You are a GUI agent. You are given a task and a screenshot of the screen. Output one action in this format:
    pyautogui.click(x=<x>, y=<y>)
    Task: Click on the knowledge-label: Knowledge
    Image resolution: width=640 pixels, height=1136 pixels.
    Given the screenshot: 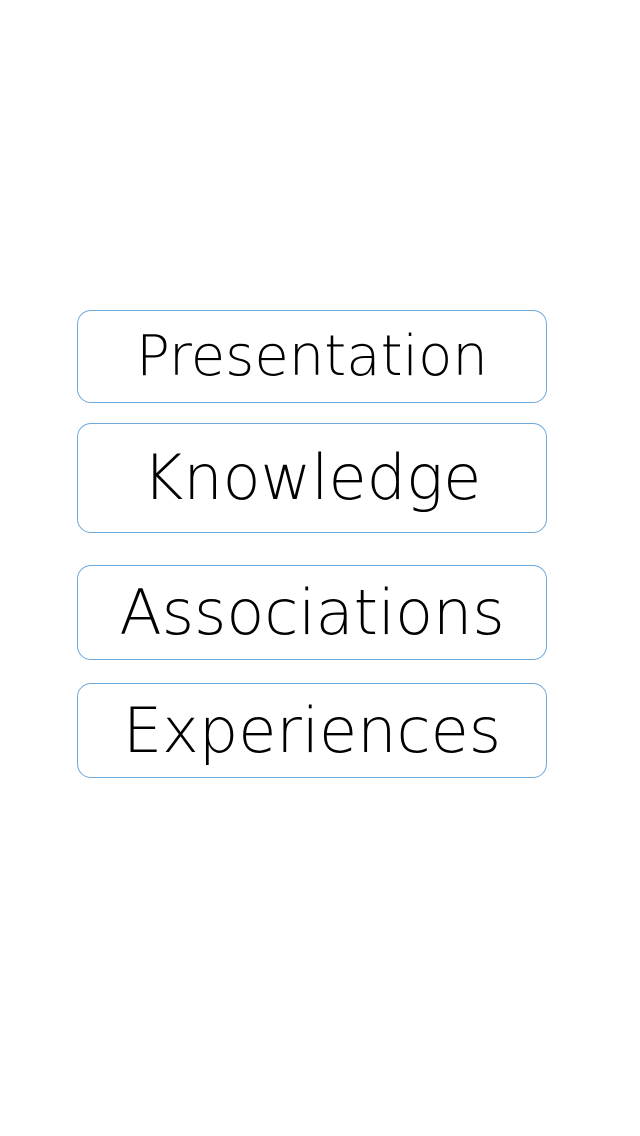 What is the action you would take?
    pyautogui.click(x=312, y=477)
    